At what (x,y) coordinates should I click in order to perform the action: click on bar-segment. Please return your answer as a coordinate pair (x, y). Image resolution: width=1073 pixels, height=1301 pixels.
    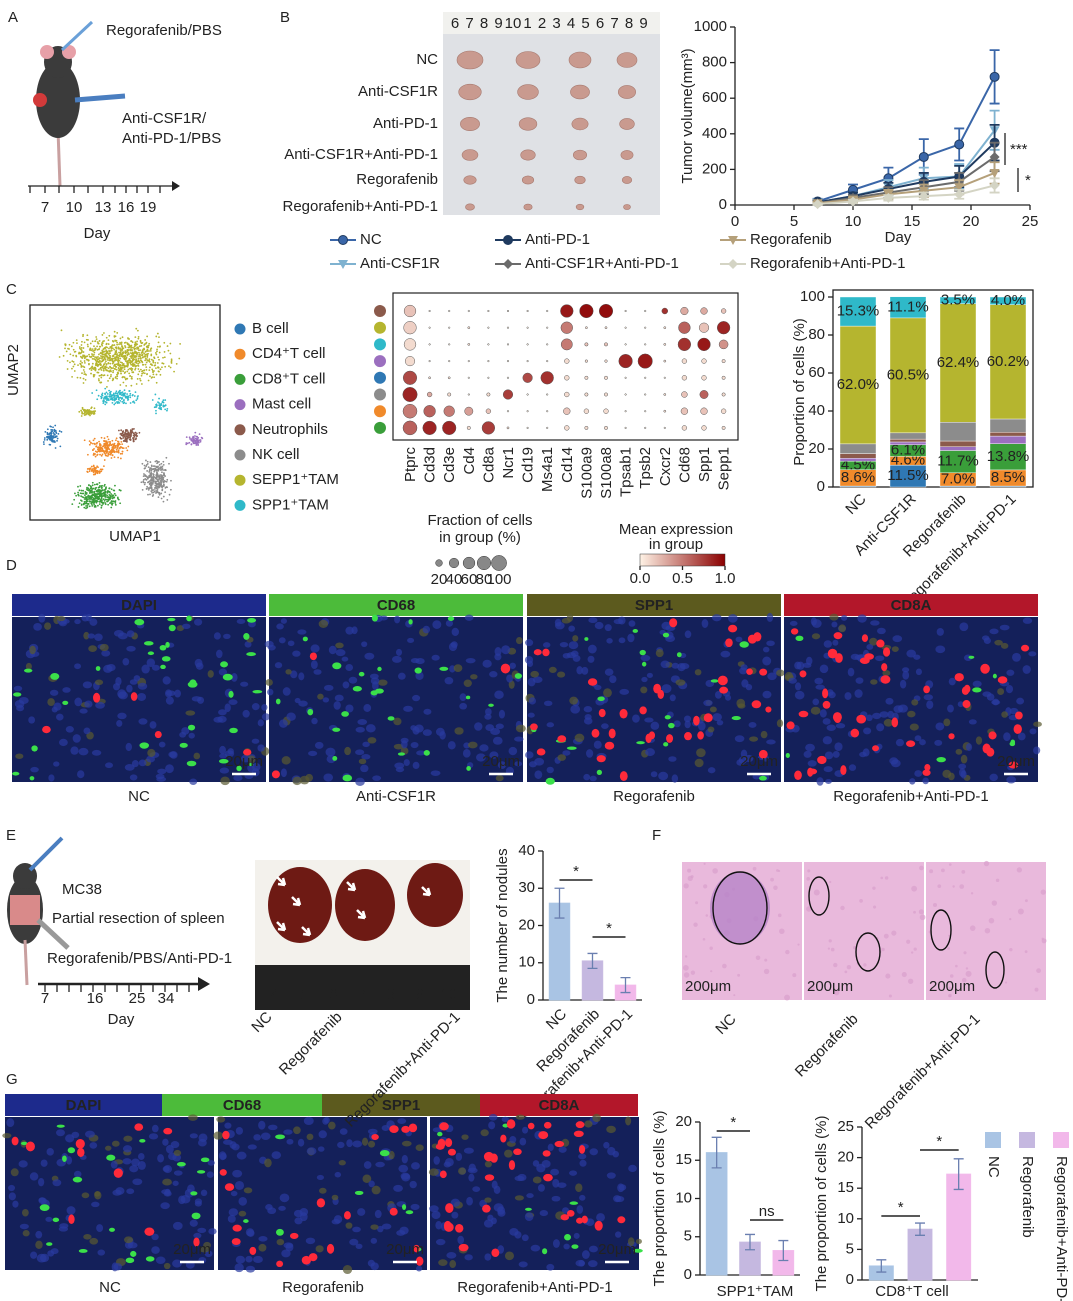
    Looking at the image, I should click on (1008, 362).